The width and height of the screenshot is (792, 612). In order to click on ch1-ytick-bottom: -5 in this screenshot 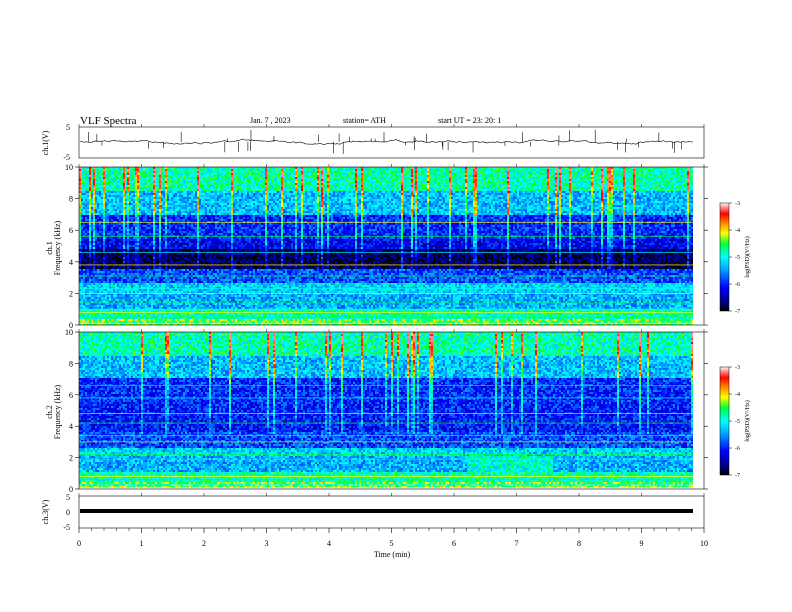, I will do `click(66, 157)`.